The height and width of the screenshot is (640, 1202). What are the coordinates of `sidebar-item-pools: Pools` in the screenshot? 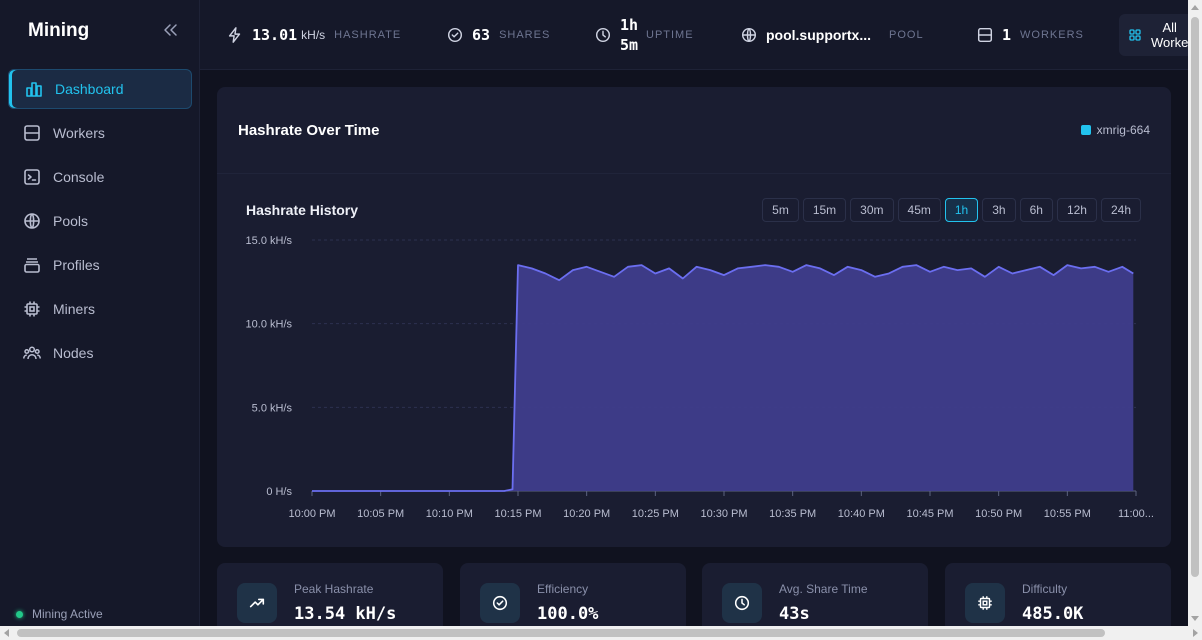 It's located at (100, 221).